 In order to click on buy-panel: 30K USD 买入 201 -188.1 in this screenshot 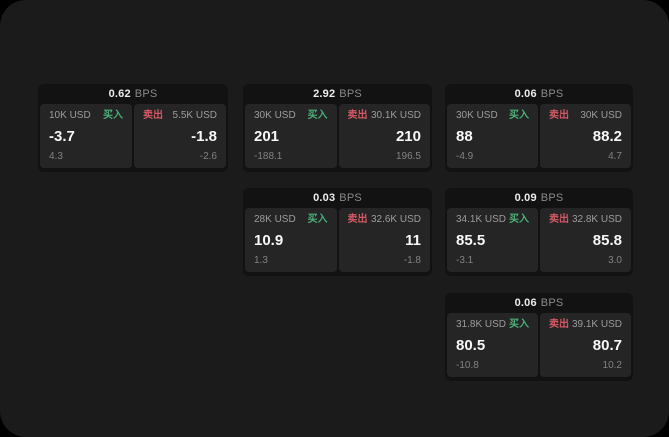, I will do `click(291, 136)`.